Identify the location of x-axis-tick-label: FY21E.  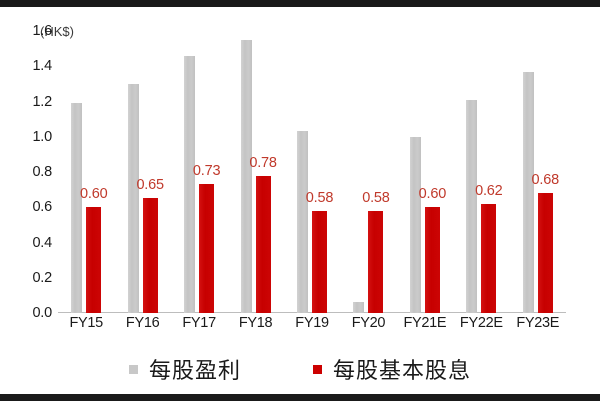
(425, 323).